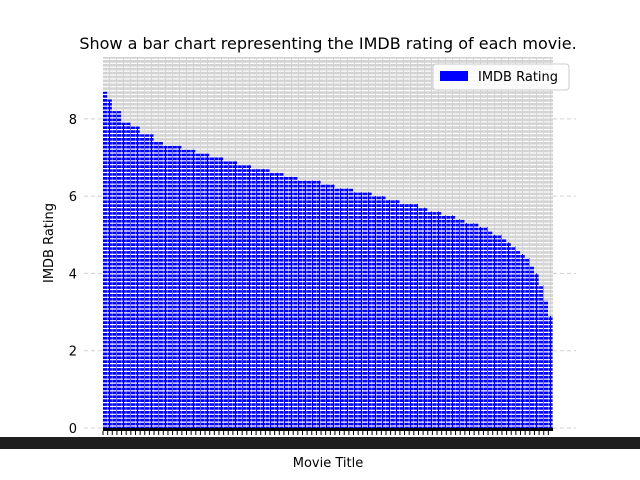  Describe the element at coordinates (320, 440) in the screenshot. I see `category-tick-labels` at that location.